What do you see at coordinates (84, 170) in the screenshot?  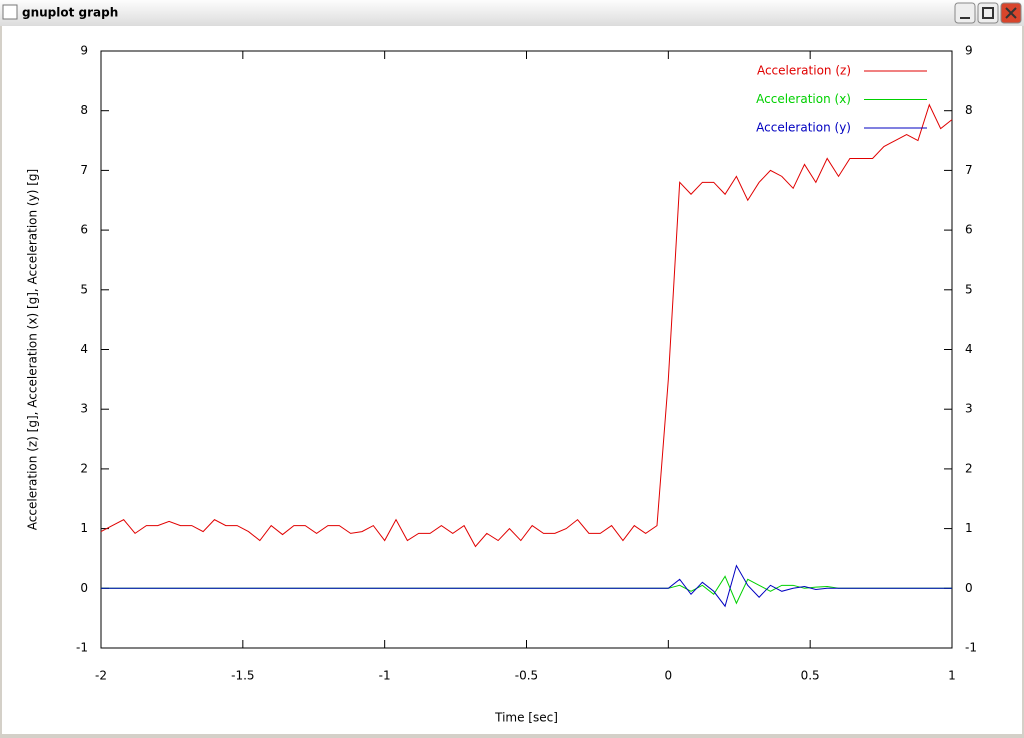 I see `y-tick-label: 7` at bounding box center [84, 170].